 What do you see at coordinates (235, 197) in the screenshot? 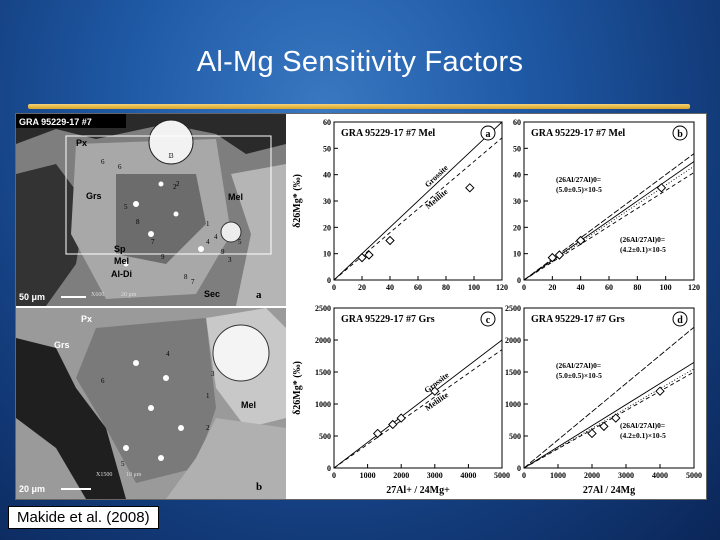
I see `micrograph-a-label: Mel` at bounding box center [235, 197].